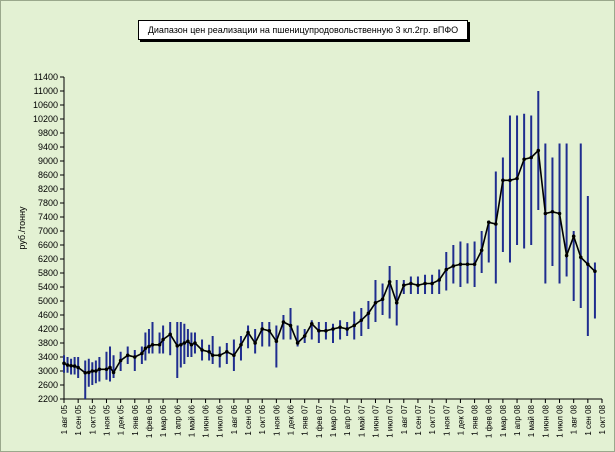 This screenshot has height=452, width=615. What do you see at coordinates (48, 231) in the screenshot?
I see `y-tick-label: 7000` at bounding box center [48, 231].